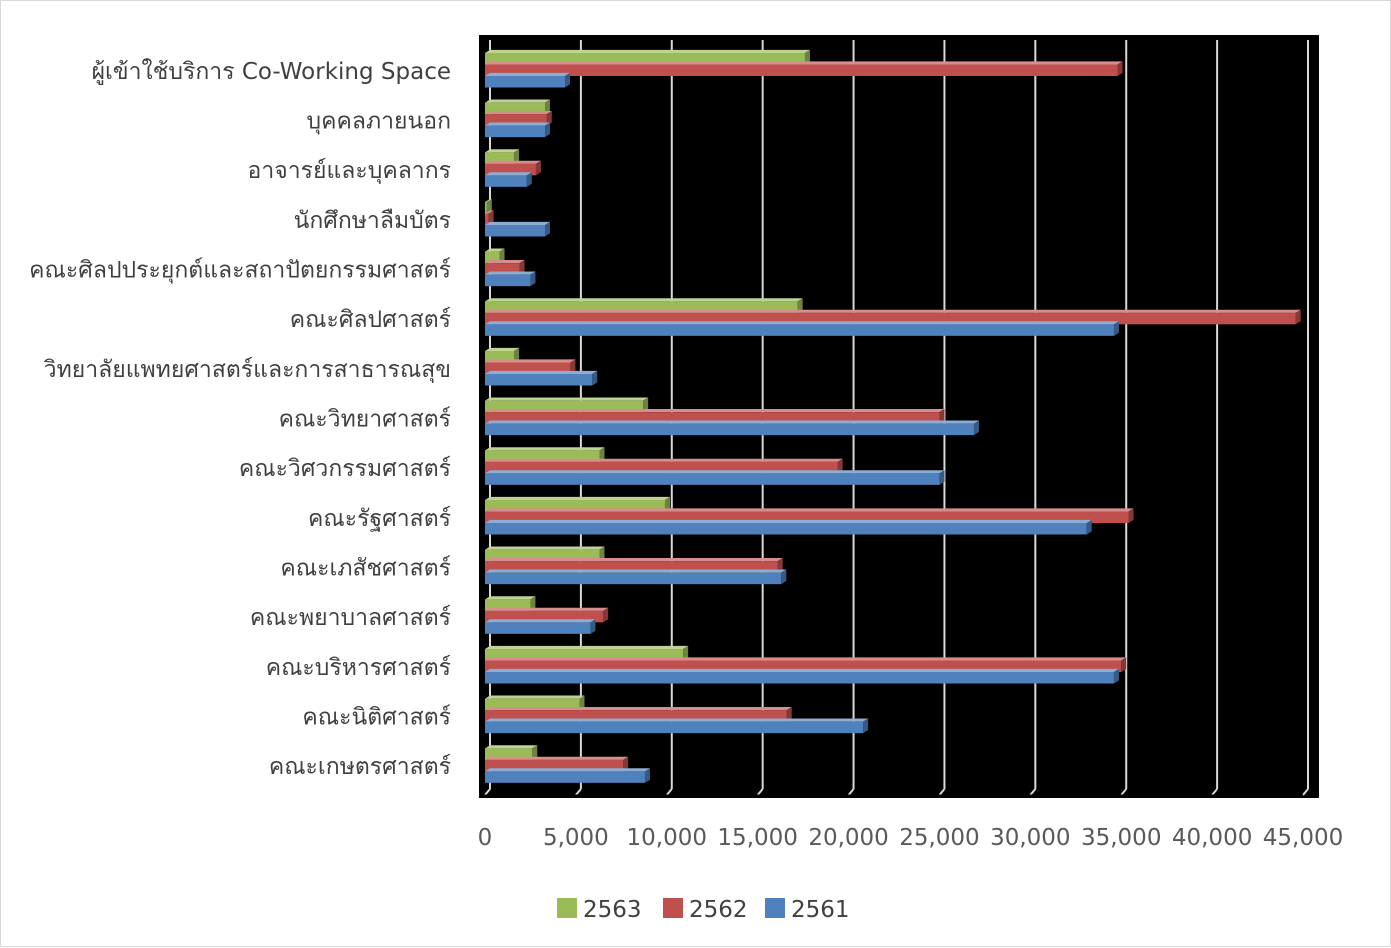 Image resolution: width=1391 pixels, height=948 pixels. Describe the element at coordinates (379, 122) in the screenshot. I see `category-label: บุคคลภายนอก` at that location.